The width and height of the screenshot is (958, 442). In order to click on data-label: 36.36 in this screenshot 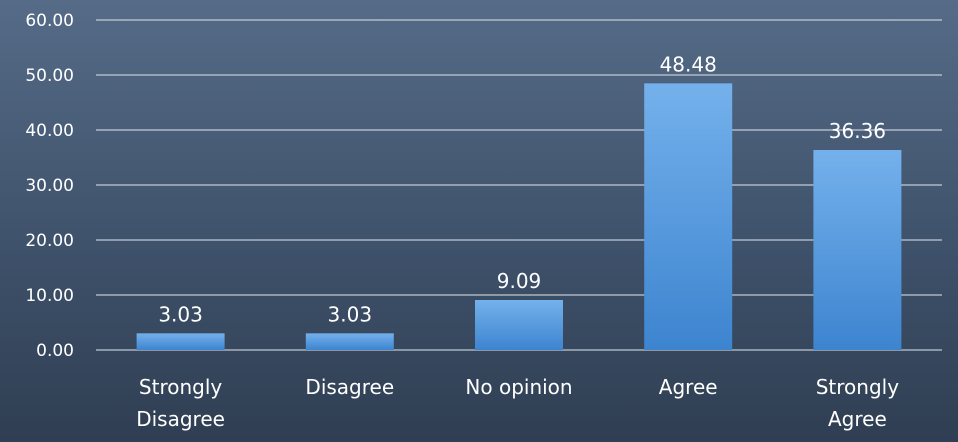, I will do `click(857, 131)`.